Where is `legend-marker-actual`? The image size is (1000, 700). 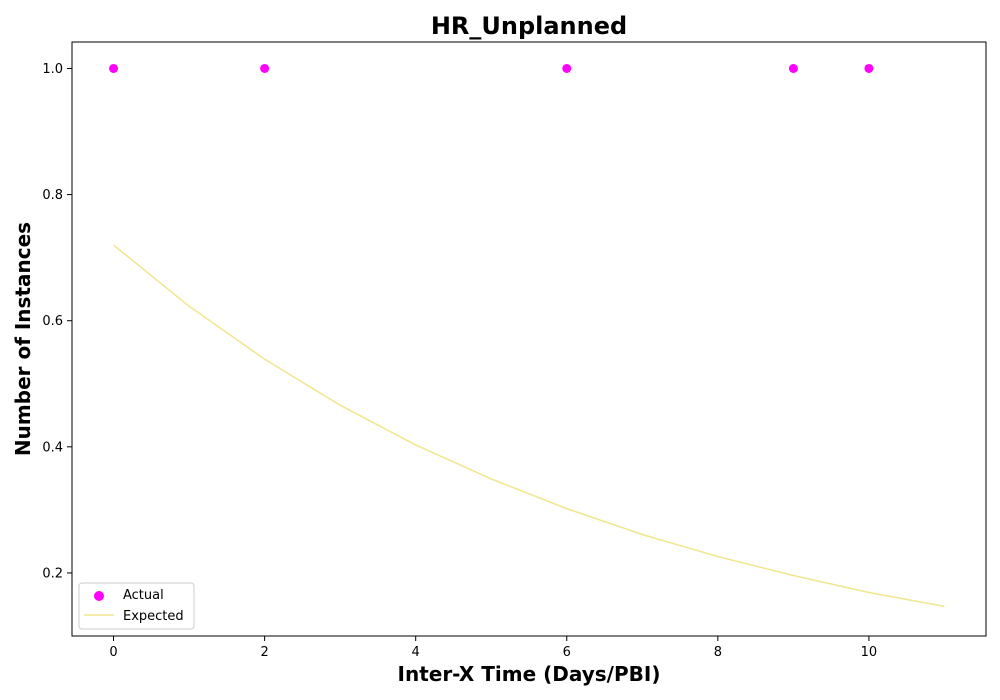
legend-marker-actual is located at coordinates (99, 596).